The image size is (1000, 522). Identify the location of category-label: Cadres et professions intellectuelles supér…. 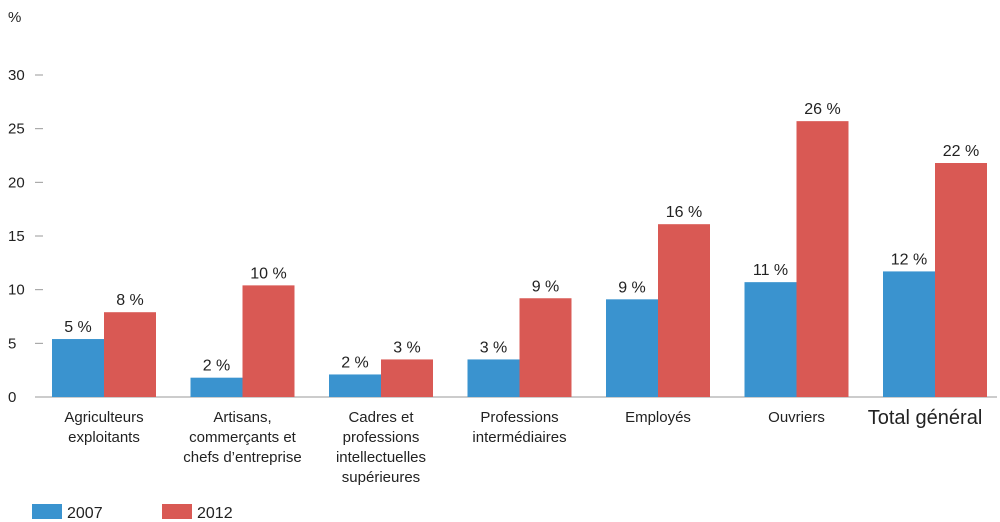
(381, 447).